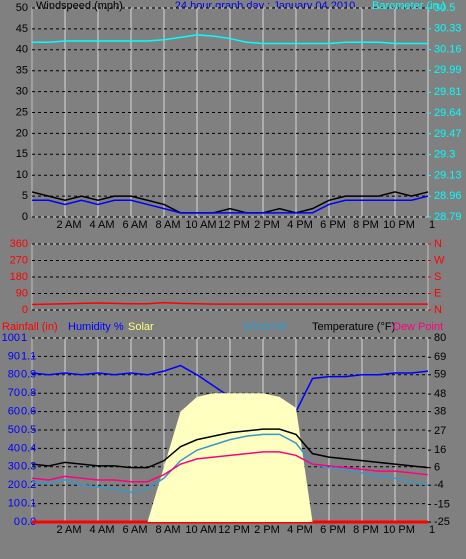 The height and width of the screenshot is (559, 466). What do you see at coordinates (14, 467) in the screenshot?
I see `y-tick-label: 30` at bounding box center [14, 467].